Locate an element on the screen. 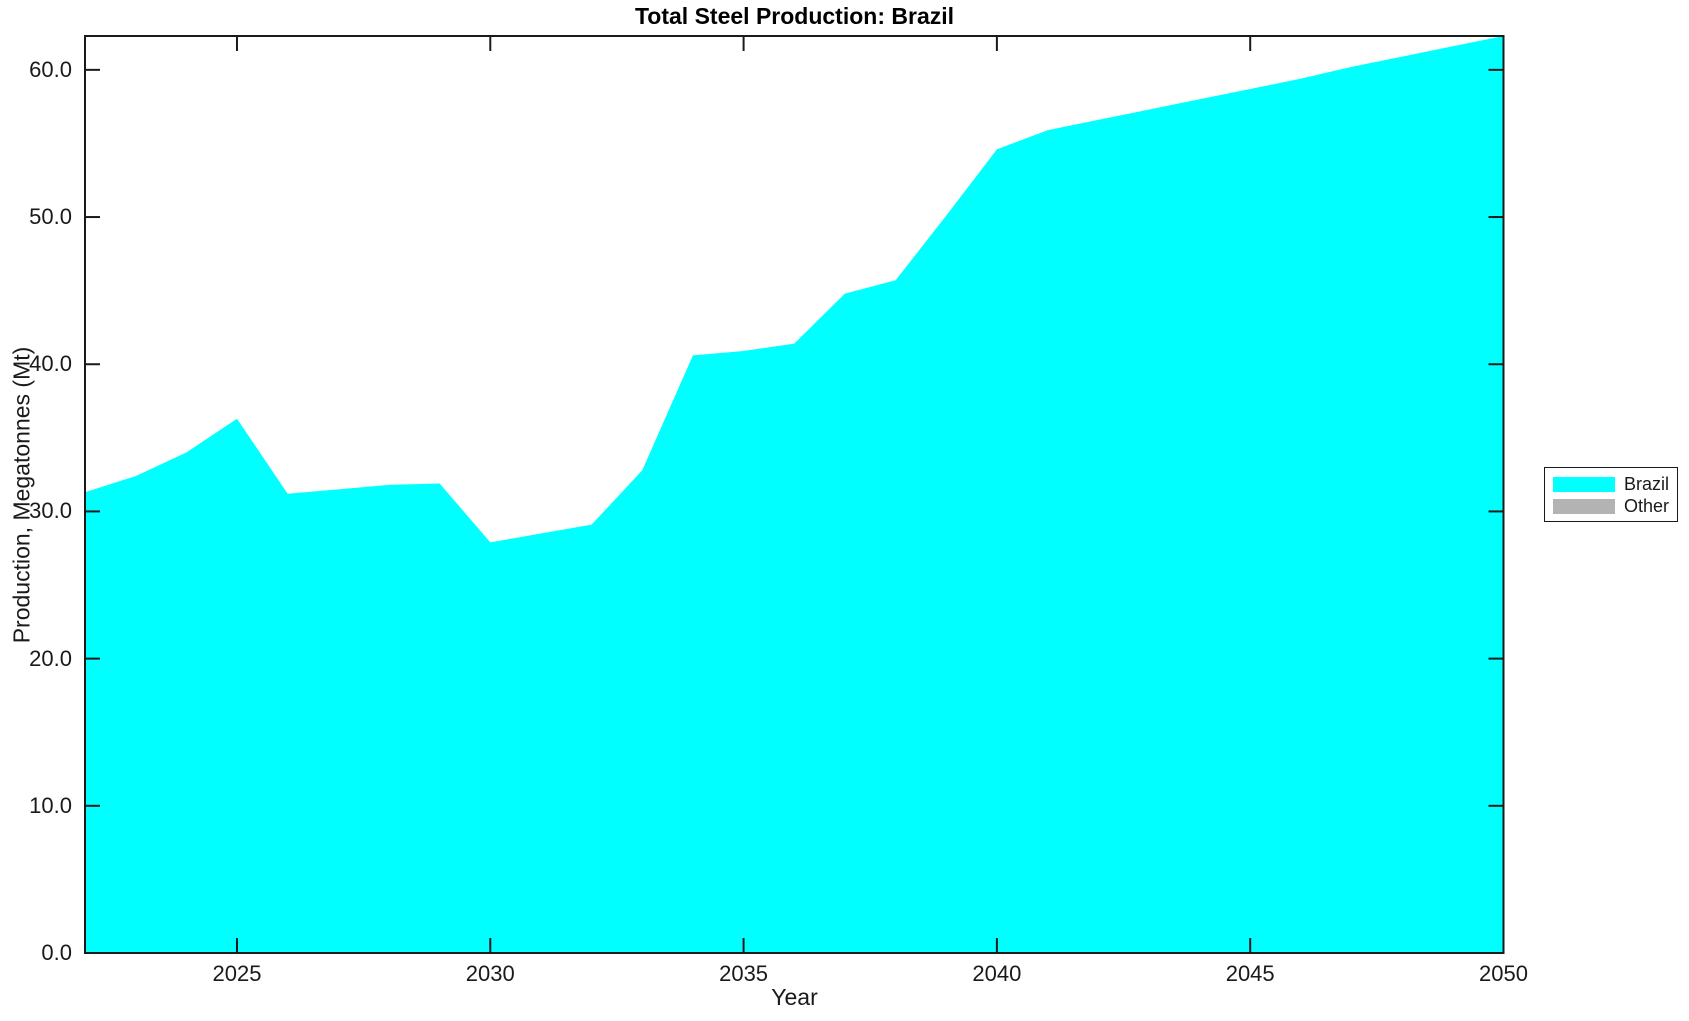 This screenshot has height=1021, width=1689. x-tick-label: 2035 is located at coordinates (744, 973).